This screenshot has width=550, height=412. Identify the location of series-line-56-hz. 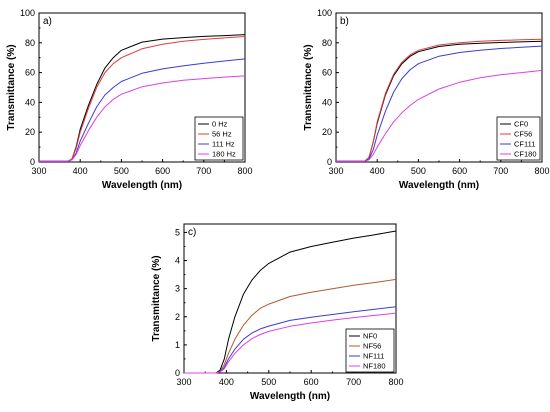
(142, 99).